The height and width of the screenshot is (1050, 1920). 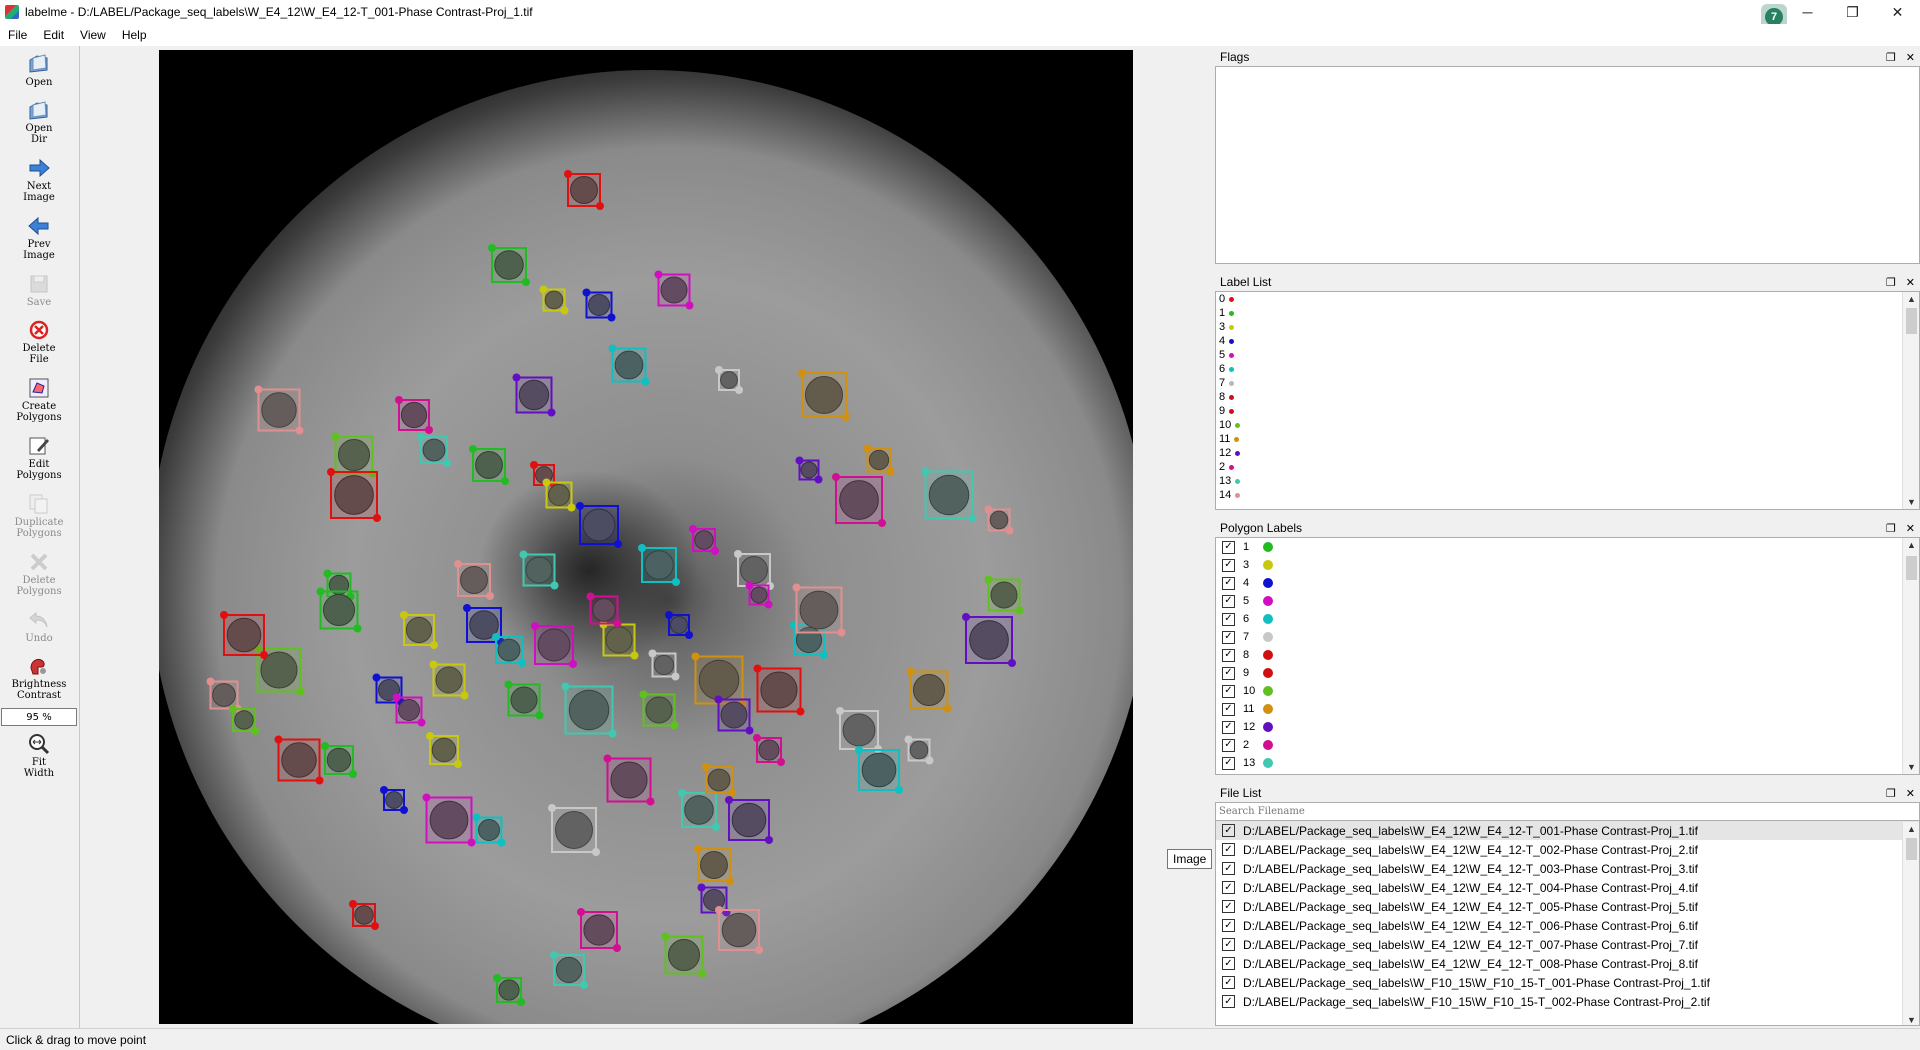 I want to click on label-list-item: 14, so click(x=1567, y=495).